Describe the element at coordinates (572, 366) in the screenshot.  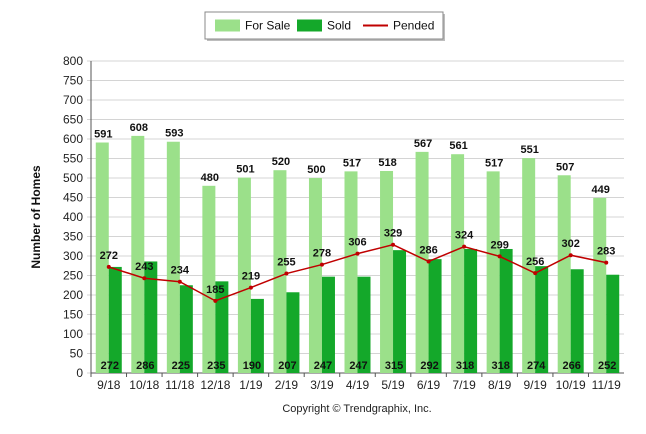
I see `sold-value-label: 266` at that location.